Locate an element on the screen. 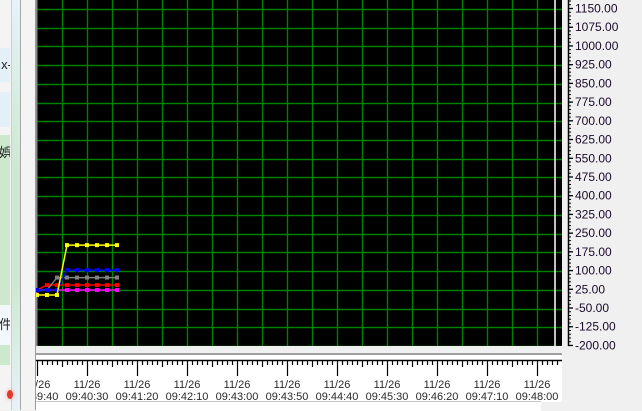  y-tick-label: -50.00 is located at coordinates (592, 308).